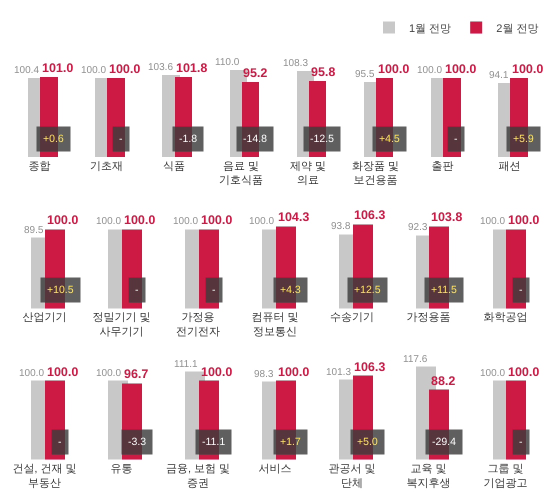  What do you see at coordinates (443, 381) in the screenshot?
I see `data-label: 88.2` at bounding box center [443, 381].